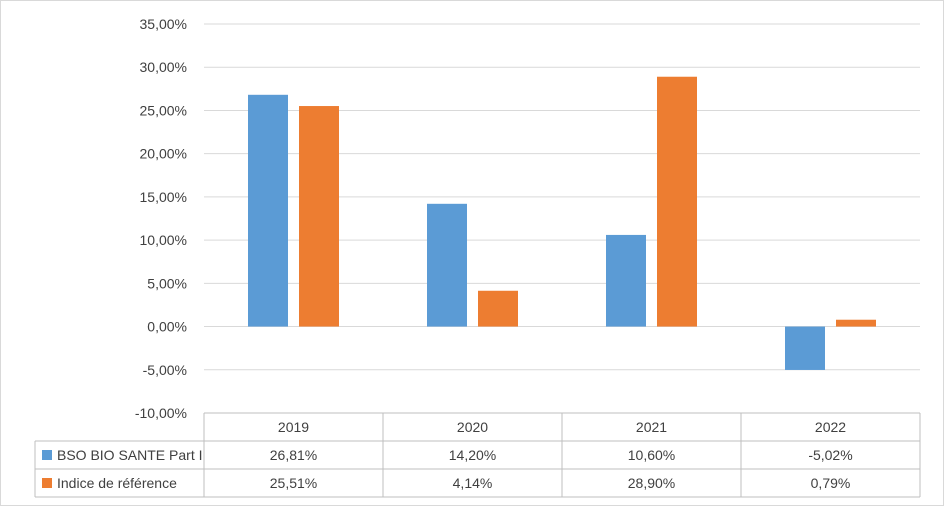 The height and width of the screenshot is (510, 944). I want to click on data-label: 14,20%, so click(472, 455).